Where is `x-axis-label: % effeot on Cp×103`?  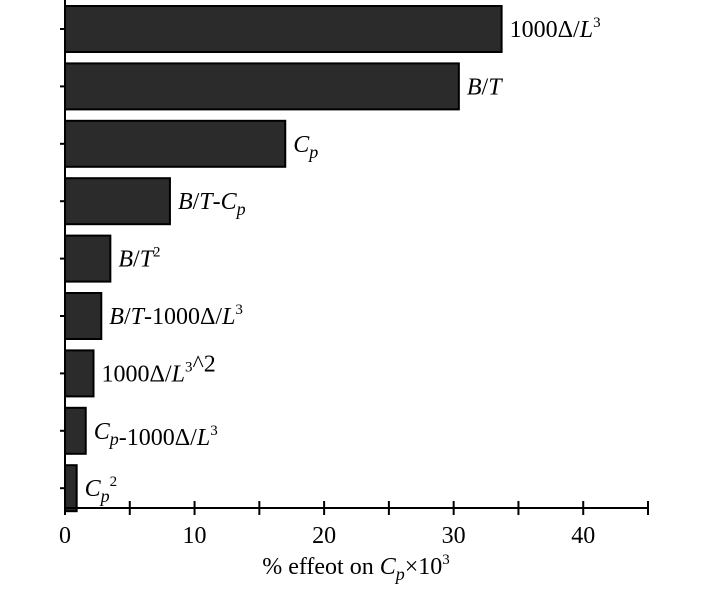 x-axis-label: % effeot on Cp×103 is located at coordinates (356, 568).